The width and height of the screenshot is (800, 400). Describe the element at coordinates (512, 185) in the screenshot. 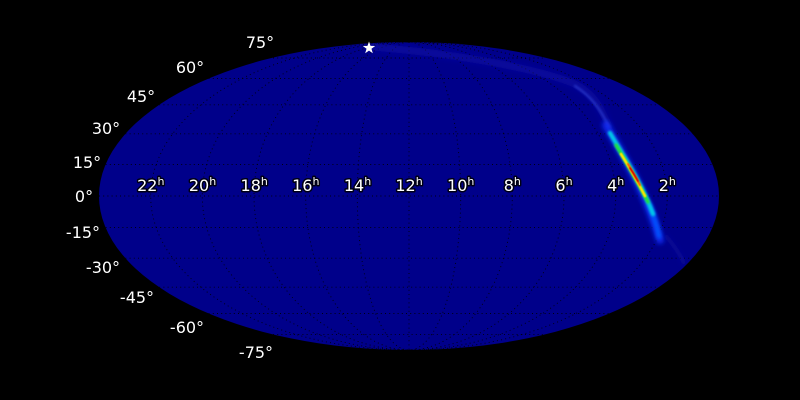

I see `ra-tick-8h: 8h` at that location.